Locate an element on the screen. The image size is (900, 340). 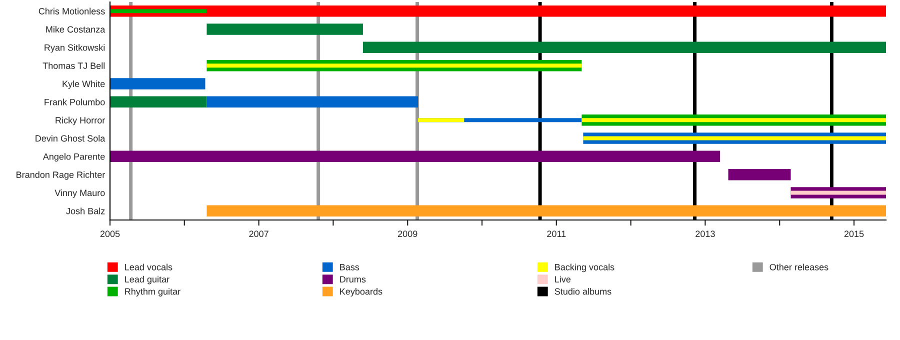
y-tick-label: Vinny Mauro is located at coordinates (79, 193).